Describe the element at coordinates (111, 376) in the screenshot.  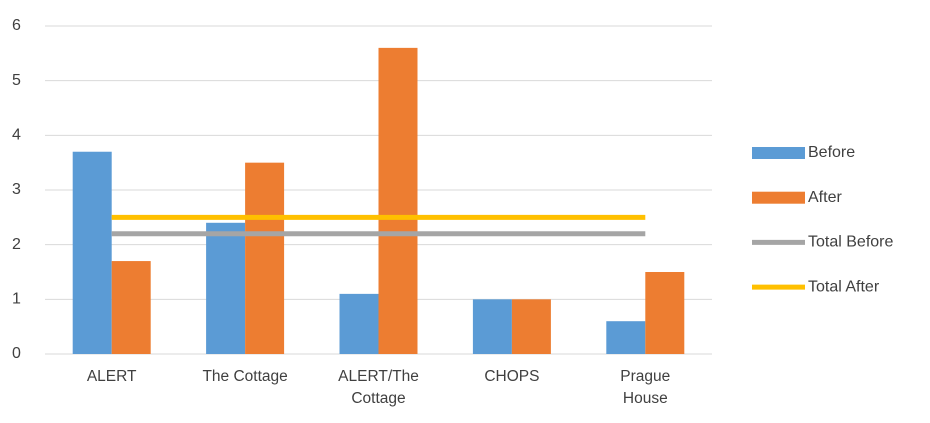
I see `x-tick-label: ALERT` at that location.